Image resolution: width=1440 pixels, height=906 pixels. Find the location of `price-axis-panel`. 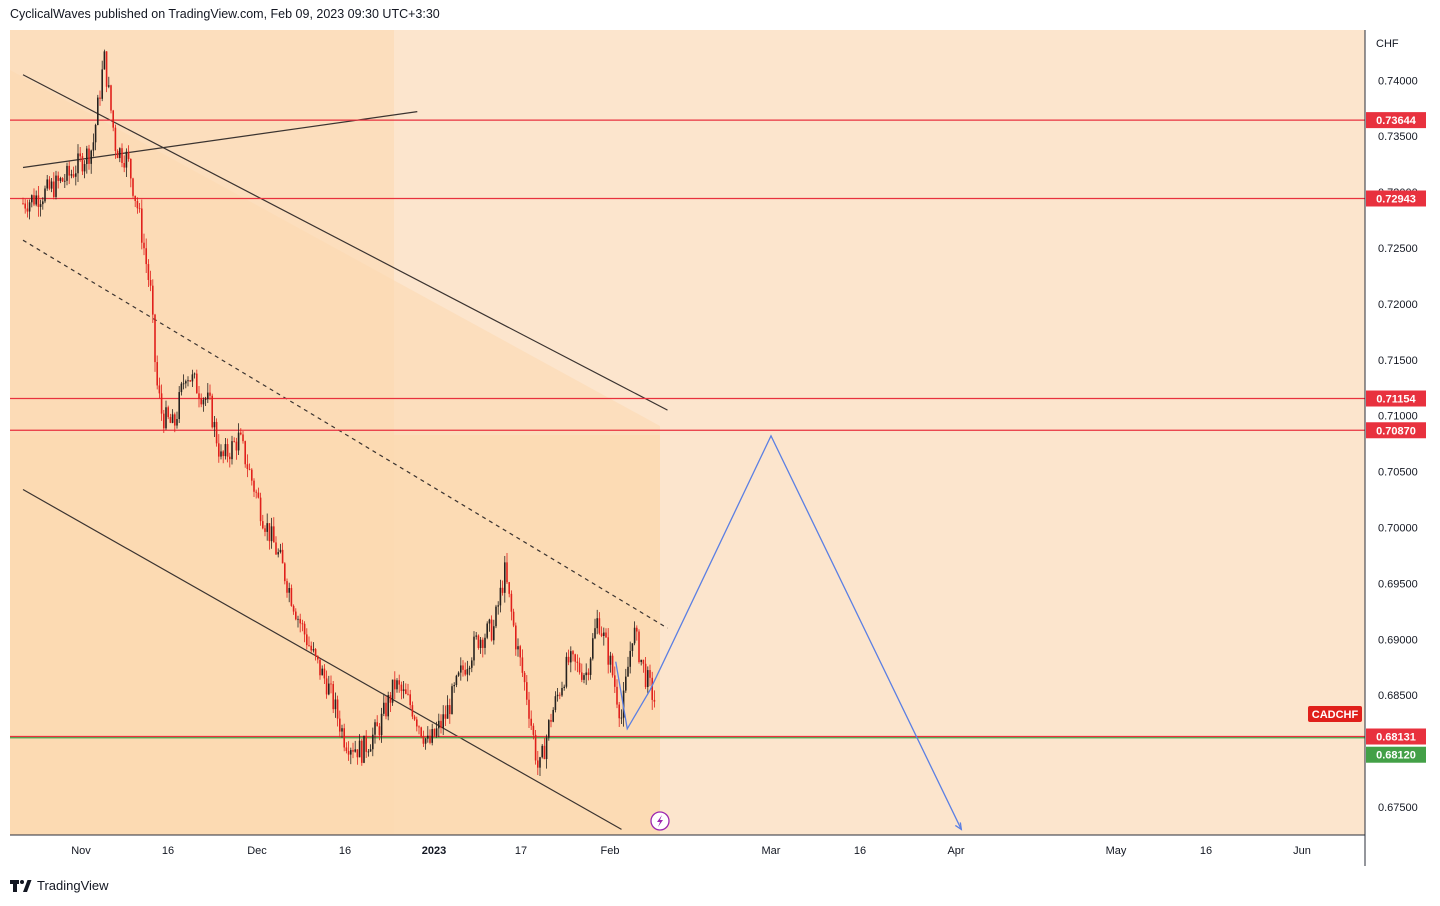

price-axis-panel is located at coordinates (1397, 448).